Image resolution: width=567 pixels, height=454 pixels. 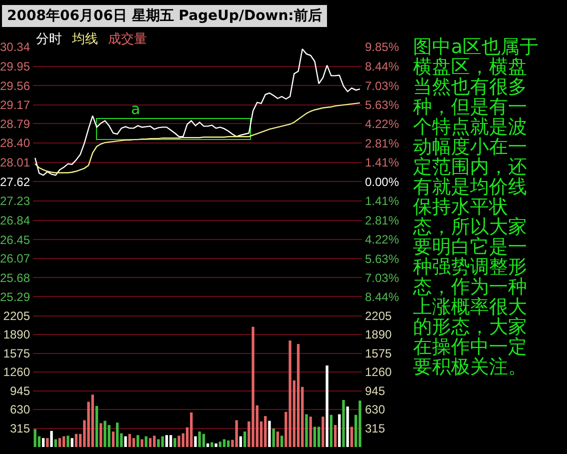 What do you see at coordinates (20, 391) in the screenshot?
I see `y-tick-label: 945` at bounding box center [20, 391].